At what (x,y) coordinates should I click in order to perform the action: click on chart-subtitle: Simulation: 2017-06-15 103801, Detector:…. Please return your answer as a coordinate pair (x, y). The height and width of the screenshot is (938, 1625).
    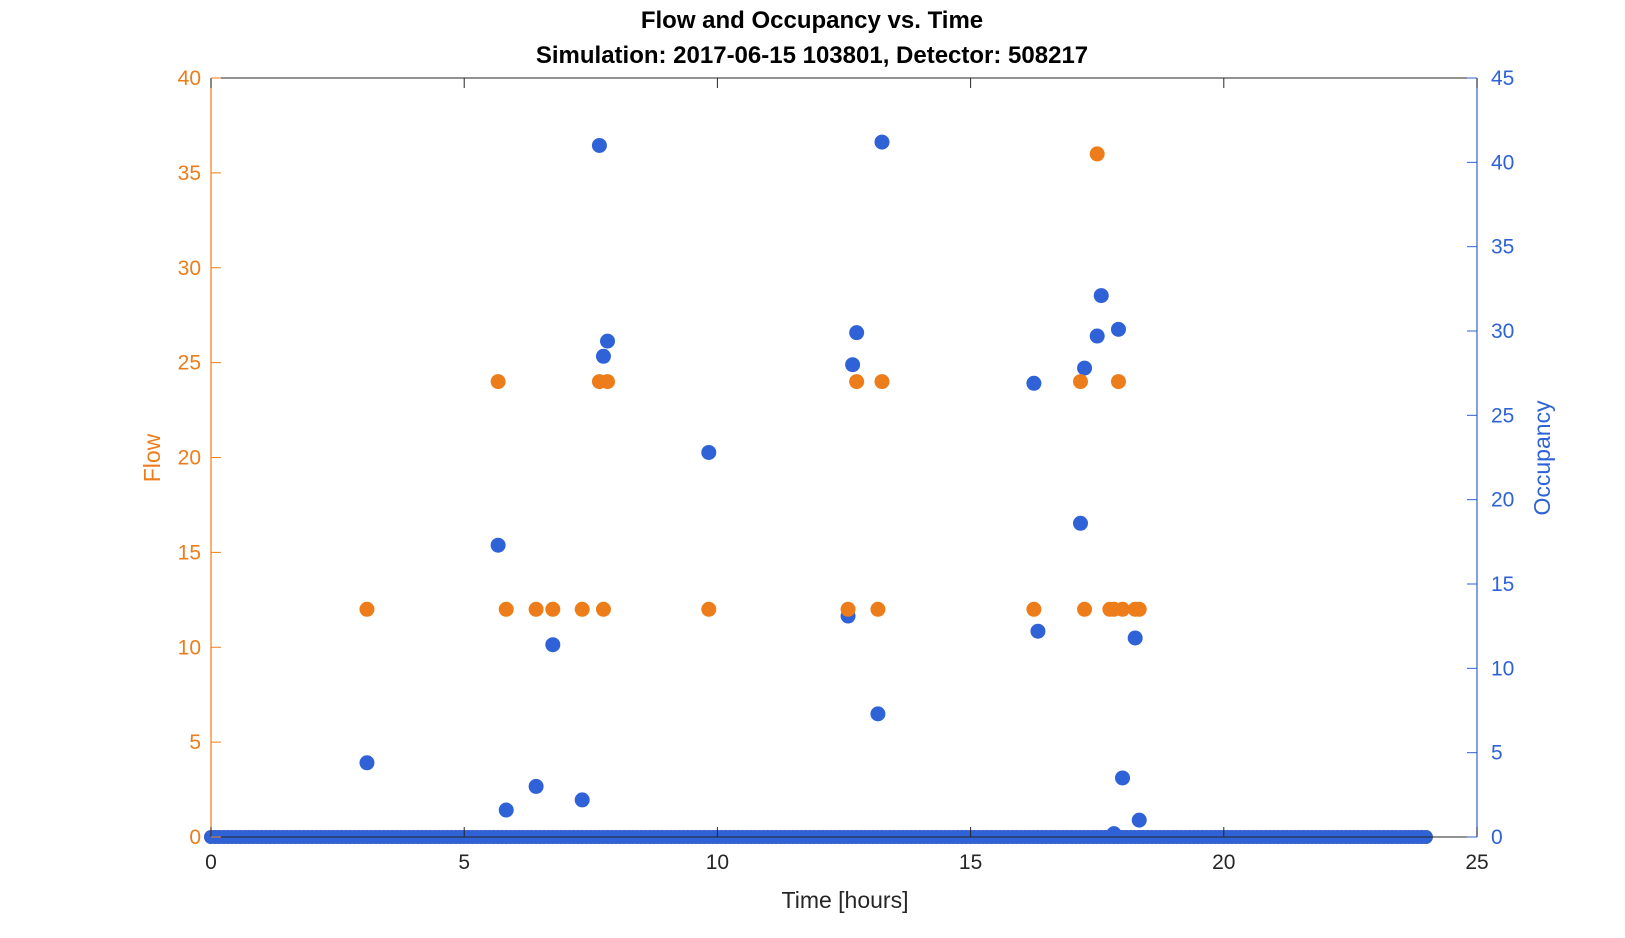
    Looking at the image, I should click on (812, 55).